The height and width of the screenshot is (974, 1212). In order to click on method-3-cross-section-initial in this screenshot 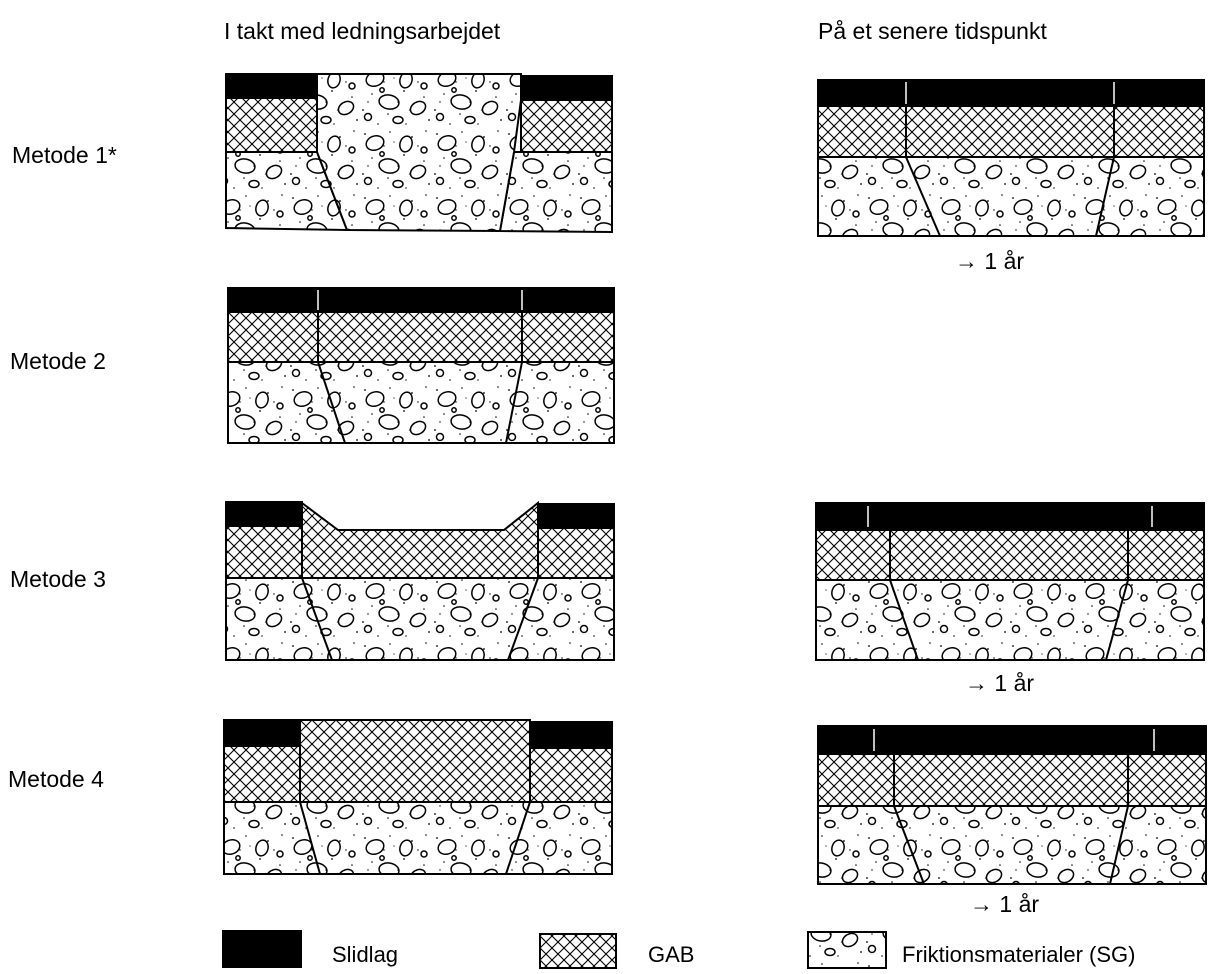, I will do `click(420, 580)`.